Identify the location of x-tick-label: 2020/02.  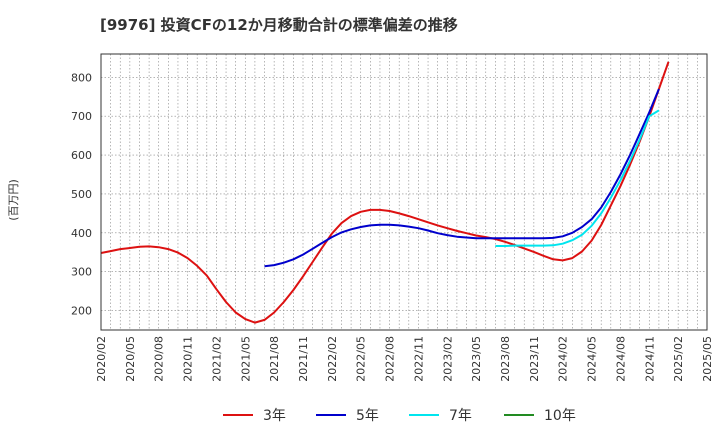
(101, 359).